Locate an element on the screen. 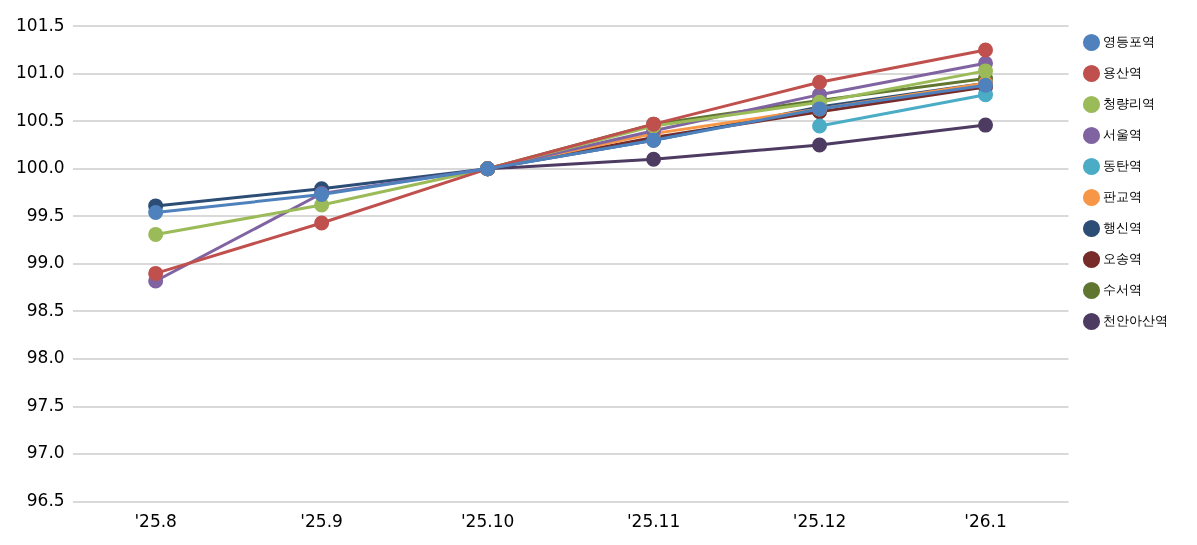 The height and width of the screenshot is (545, 1197). y-tick-label: 97.0 is located at coordinates (45, 452).